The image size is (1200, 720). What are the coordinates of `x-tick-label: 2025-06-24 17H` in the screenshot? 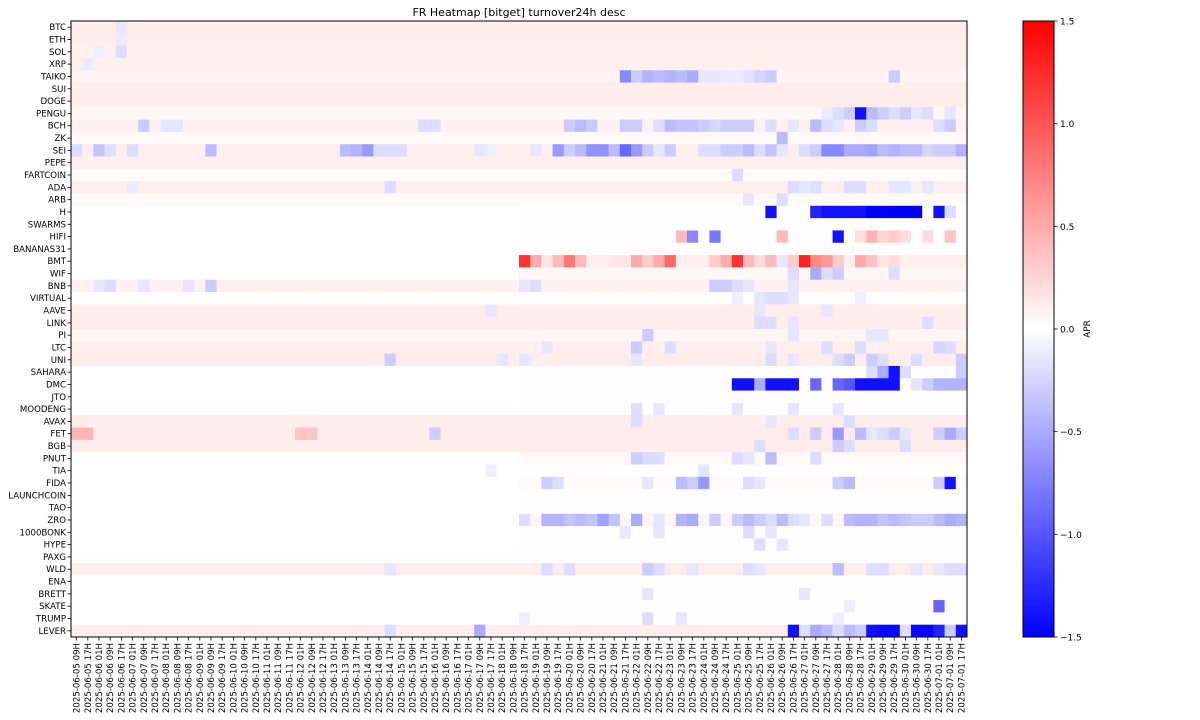 It's located at (727, 678).